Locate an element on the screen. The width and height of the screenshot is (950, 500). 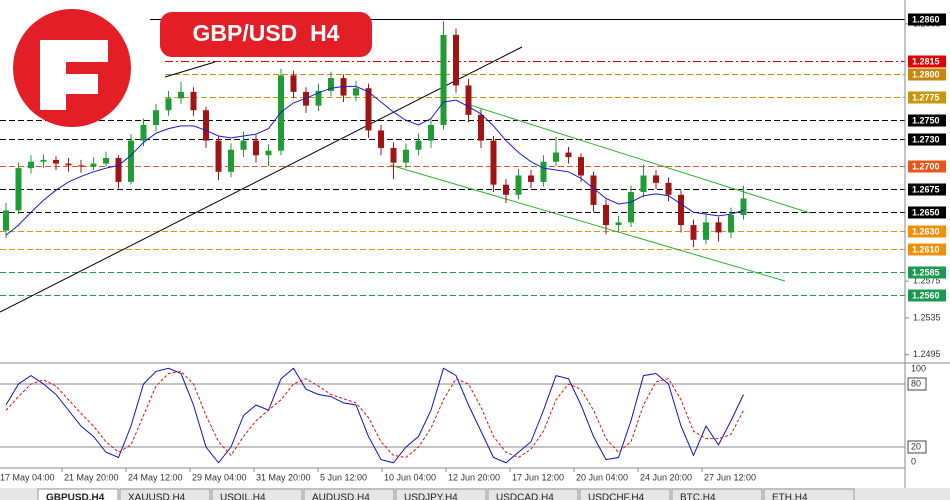
stoch-d is located at coordinates (374, 414).